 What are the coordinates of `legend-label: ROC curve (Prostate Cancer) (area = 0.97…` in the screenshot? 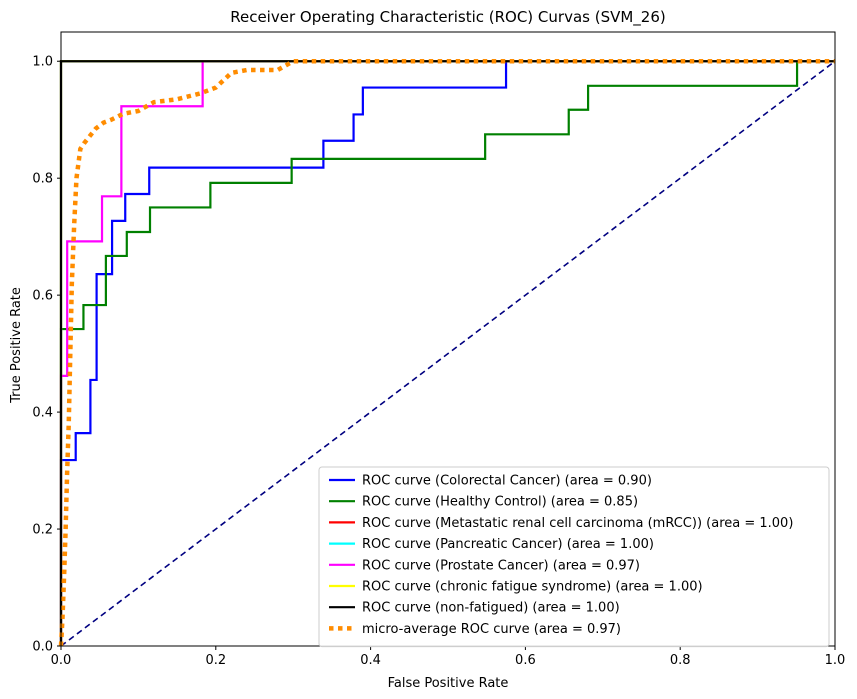 It's located at (501, 565).